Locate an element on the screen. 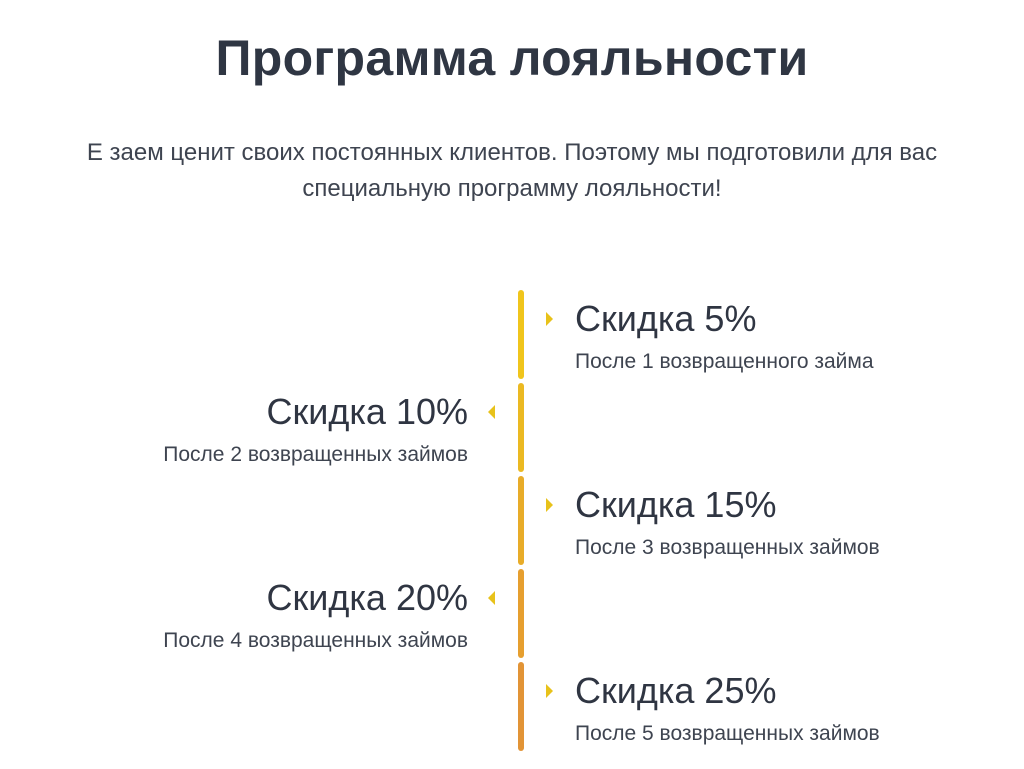 Image resolution: width=1024 pixels, height=769 pixels. loyalty-step-5: Скидка 25% После 5 возвращенных займов is located at coordinates (727, 709).